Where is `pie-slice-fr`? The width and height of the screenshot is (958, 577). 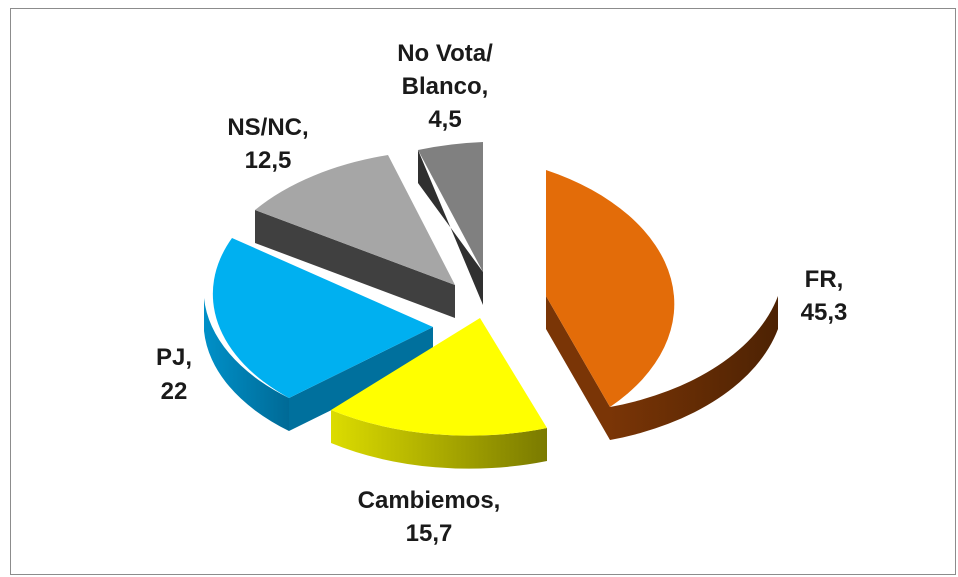
pie-slice-fr is located at coordinates (662, 305).